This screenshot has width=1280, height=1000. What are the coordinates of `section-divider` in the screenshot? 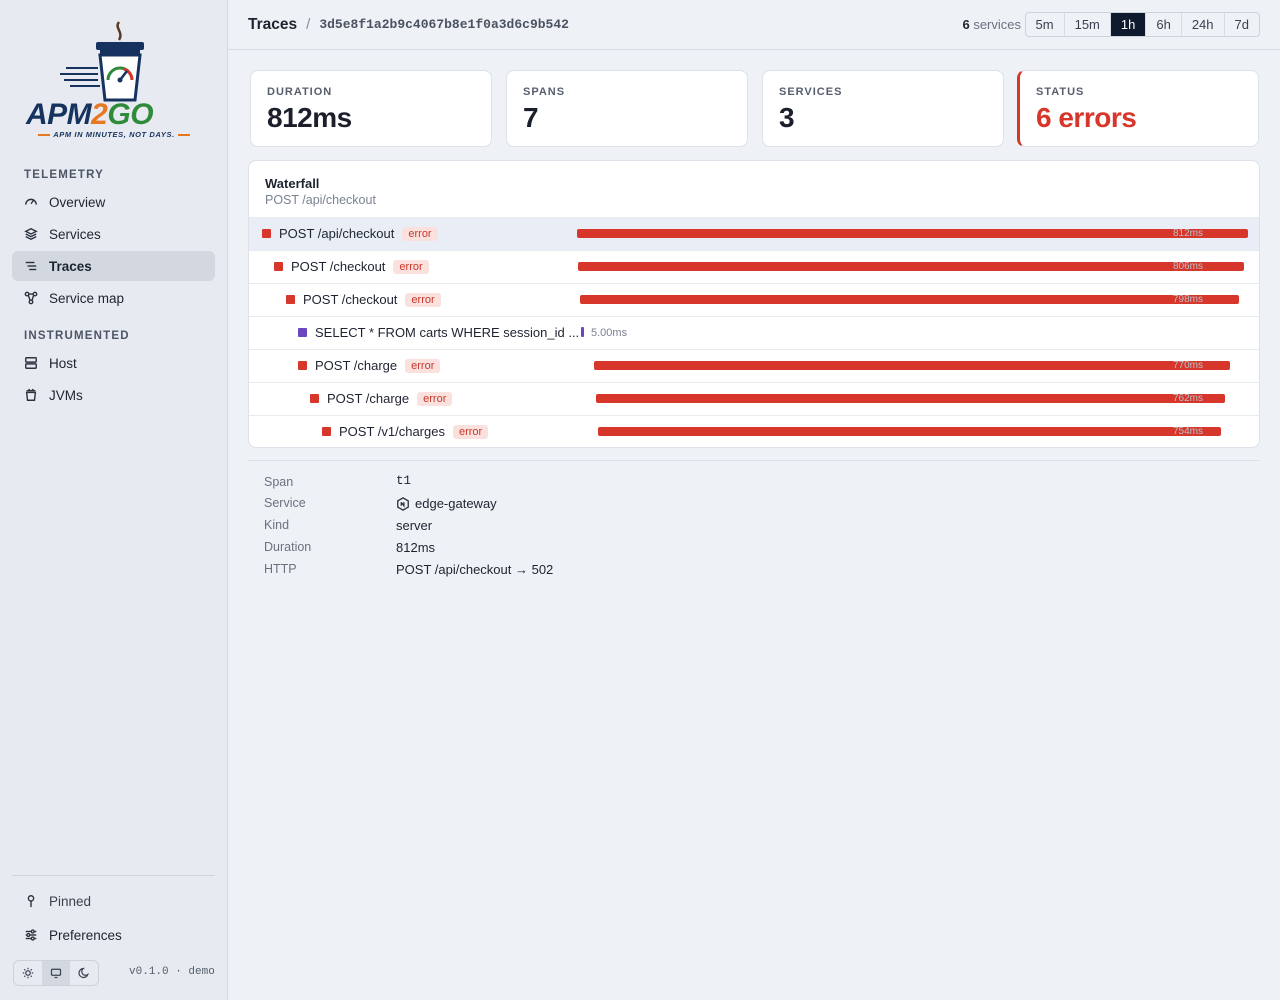 It's located at (754, 460).